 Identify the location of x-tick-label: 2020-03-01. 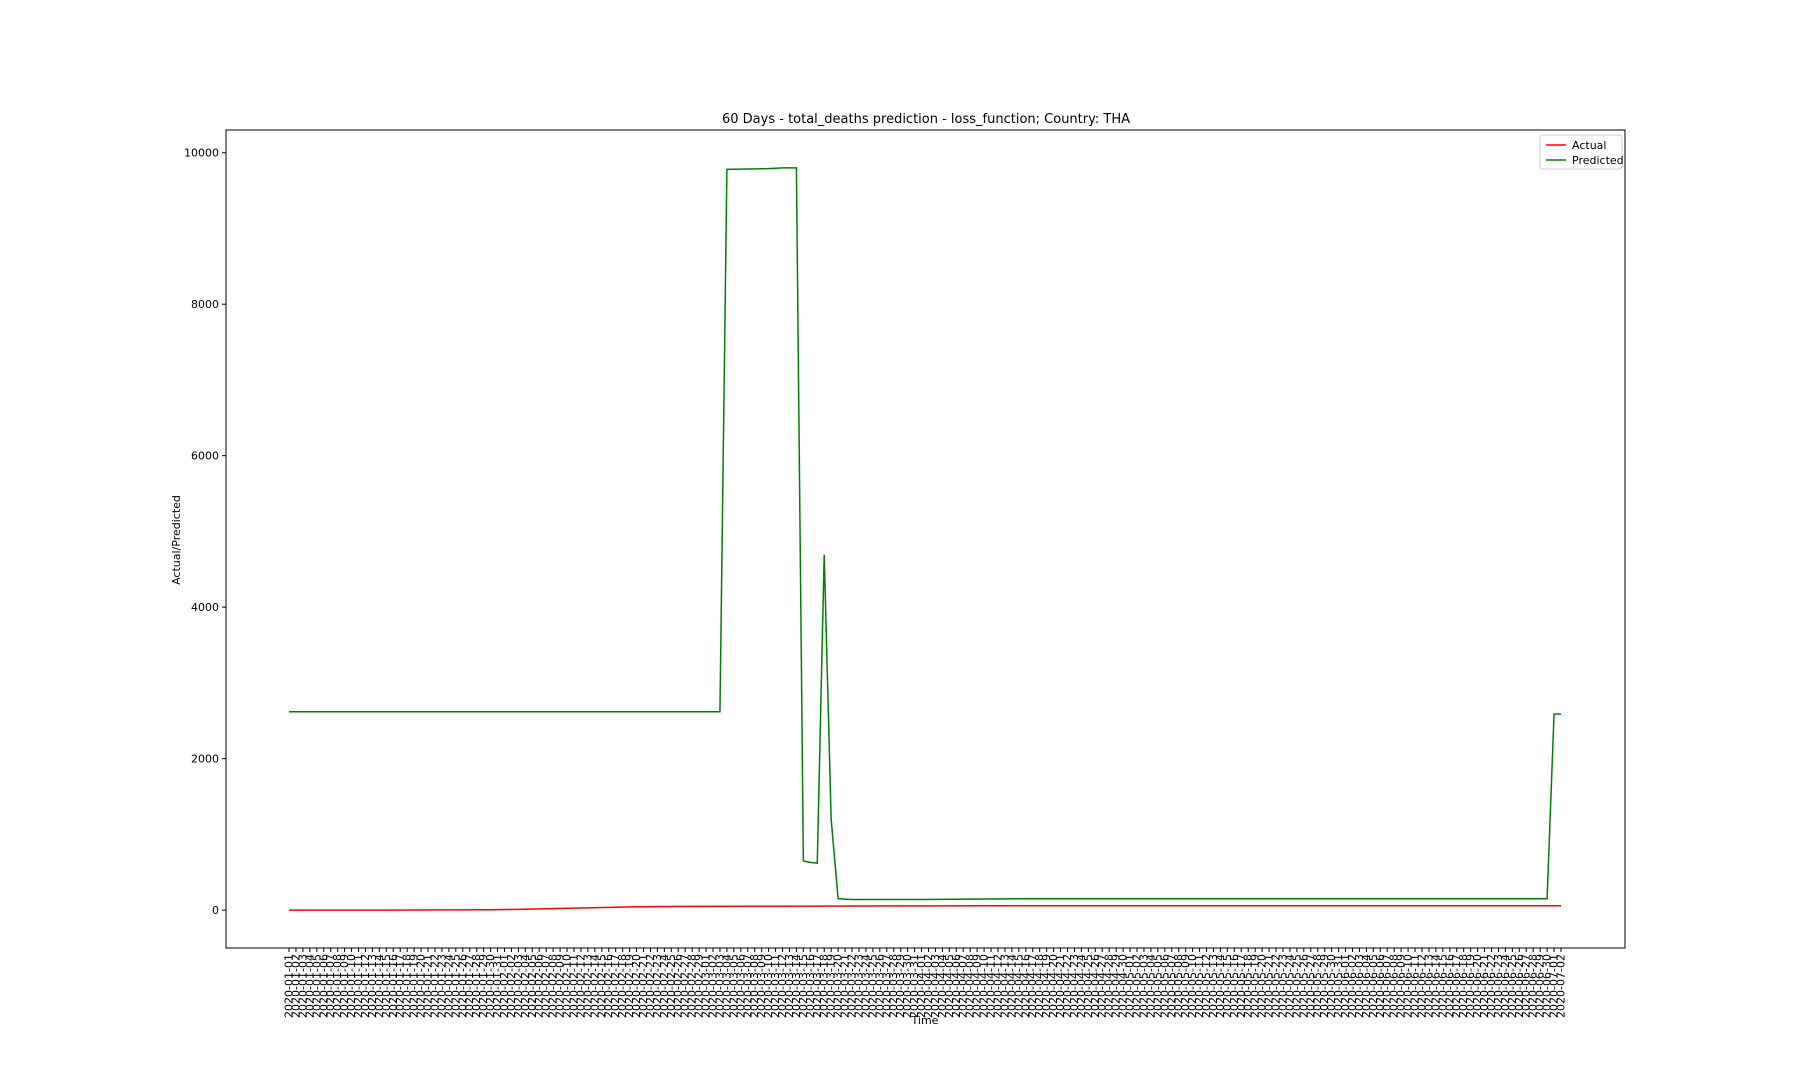
(706, 986).